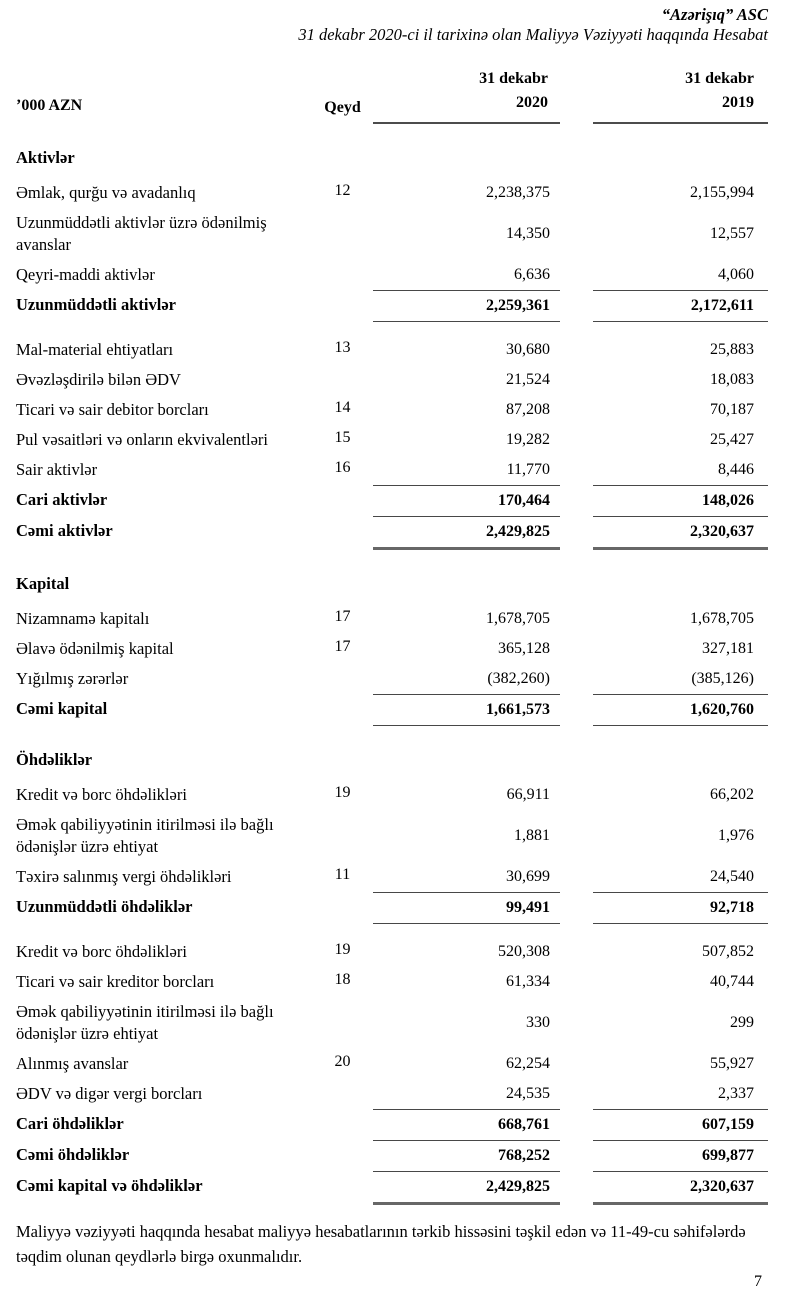 Image resolution: width=800 pixels, height=1301 pixels. Describe the element at coordinates (680, 500) in the screenshot. I see `row-value-2019: 148,026` at that location.